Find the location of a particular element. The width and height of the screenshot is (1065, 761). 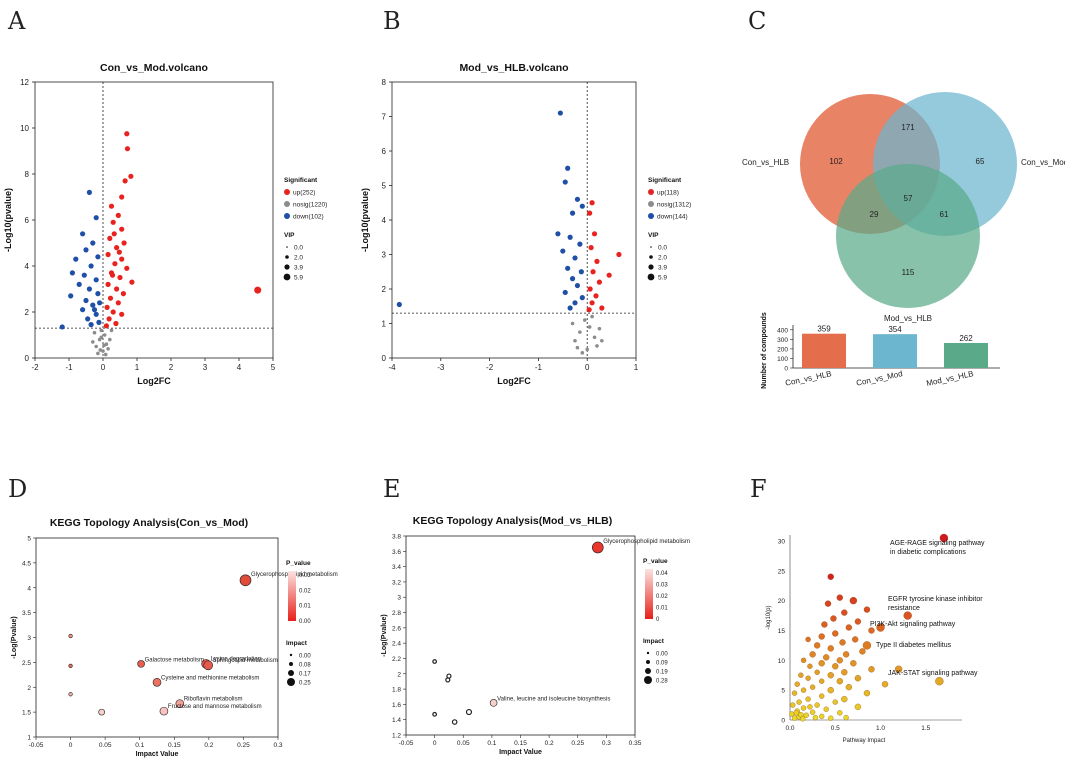

y-tick-label: 6 is located at coordinates (27, 220).